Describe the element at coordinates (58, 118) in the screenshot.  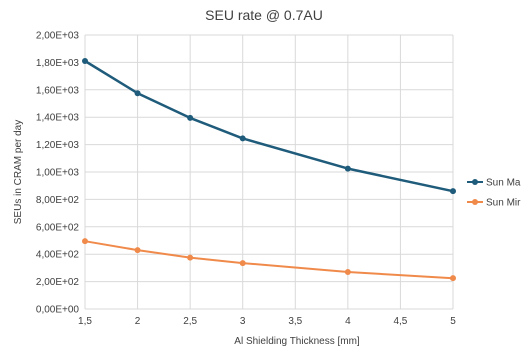
I see `y-tick-label: 1,40E+03` at that location.